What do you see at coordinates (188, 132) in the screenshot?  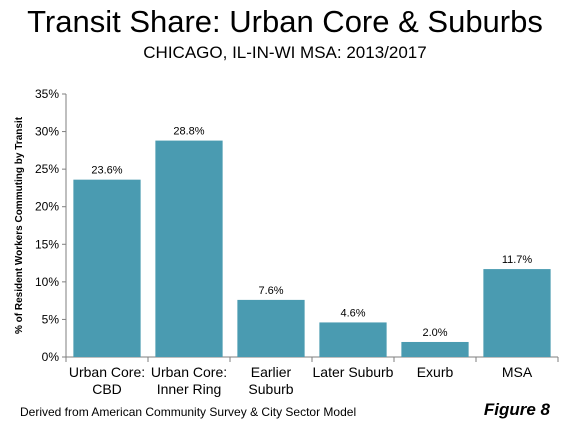 I see `data-label: 28.8%` at bounding box center [188, 132].